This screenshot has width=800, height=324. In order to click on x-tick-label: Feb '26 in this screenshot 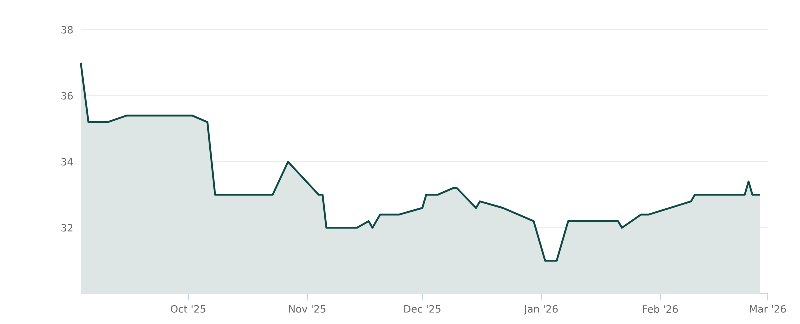, I will do `click(660, 309)`.